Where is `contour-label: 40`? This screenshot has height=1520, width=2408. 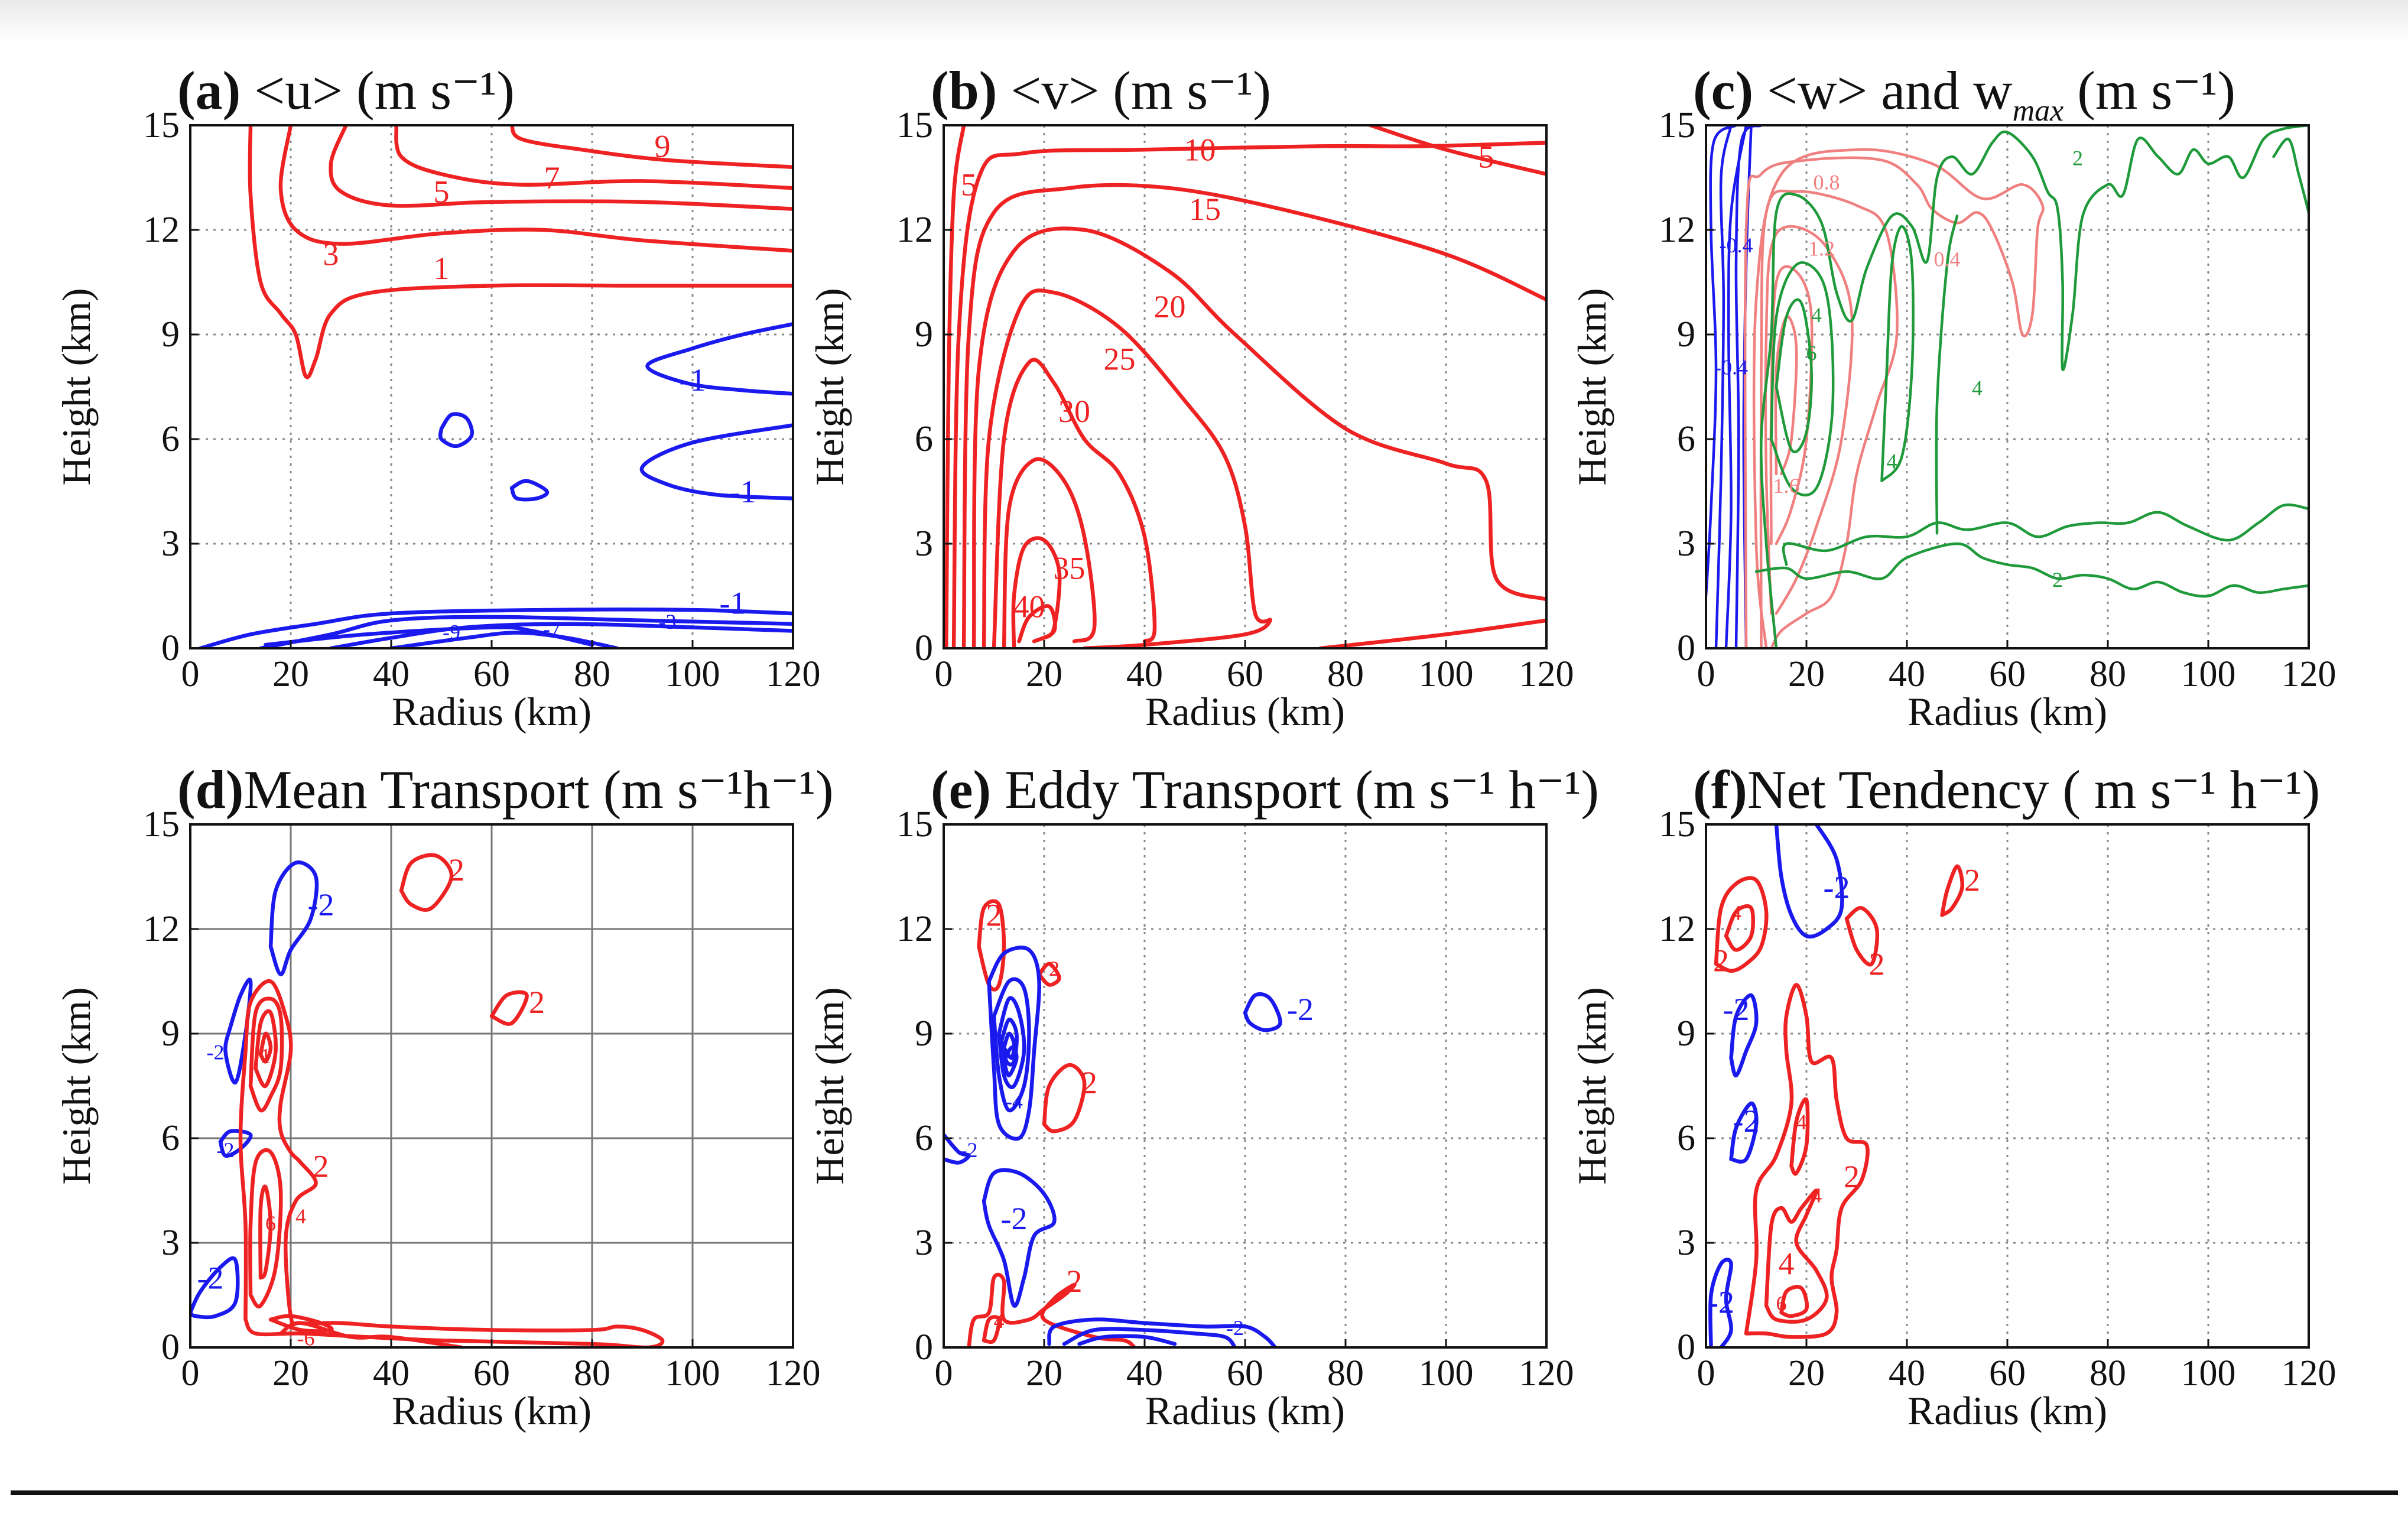
contour-label: 40 is located at coordinates (1029, 606).